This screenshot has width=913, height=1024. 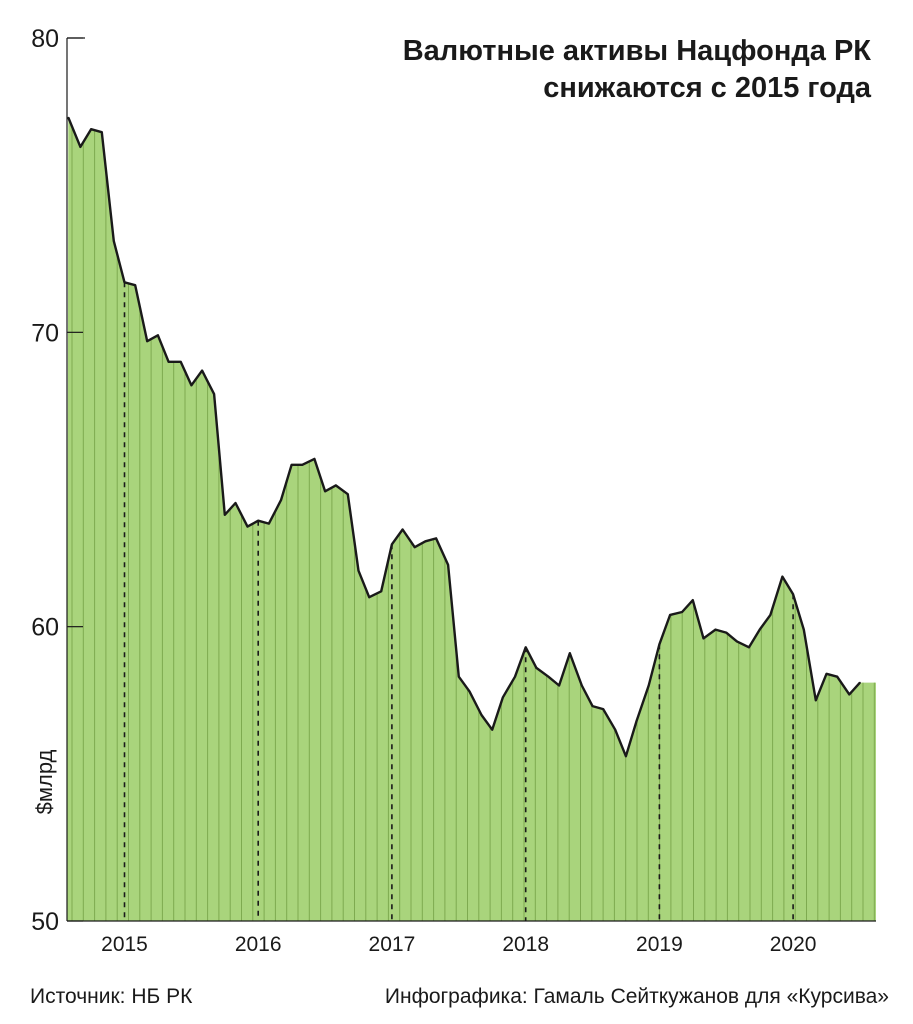 I want to click on source-note: Источник: НБ РК, so click(x=111, y=996).